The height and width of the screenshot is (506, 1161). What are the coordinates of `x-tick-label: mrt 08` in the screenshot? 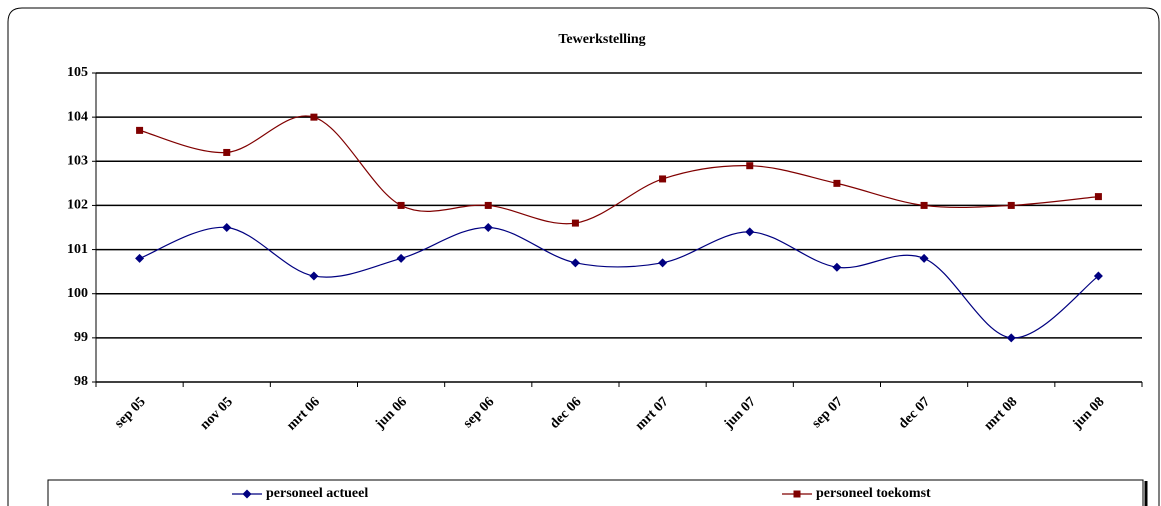 It's located at (1000, 413).